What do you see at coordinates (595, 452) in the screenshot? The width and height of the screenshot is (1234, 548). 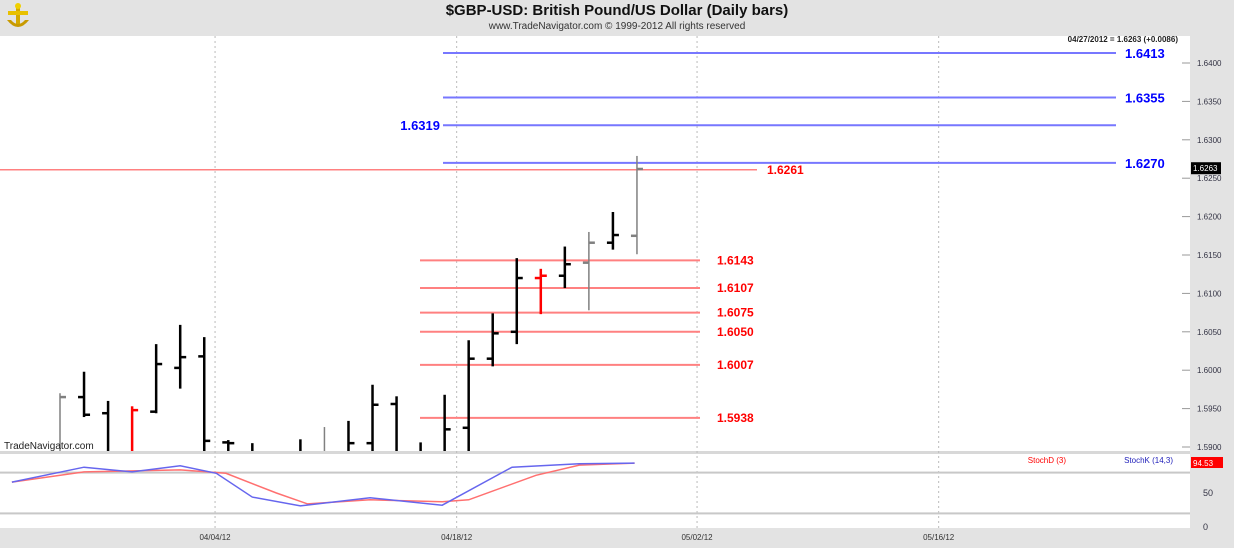 I see `pane-separator` at bounding box center [595, 452].